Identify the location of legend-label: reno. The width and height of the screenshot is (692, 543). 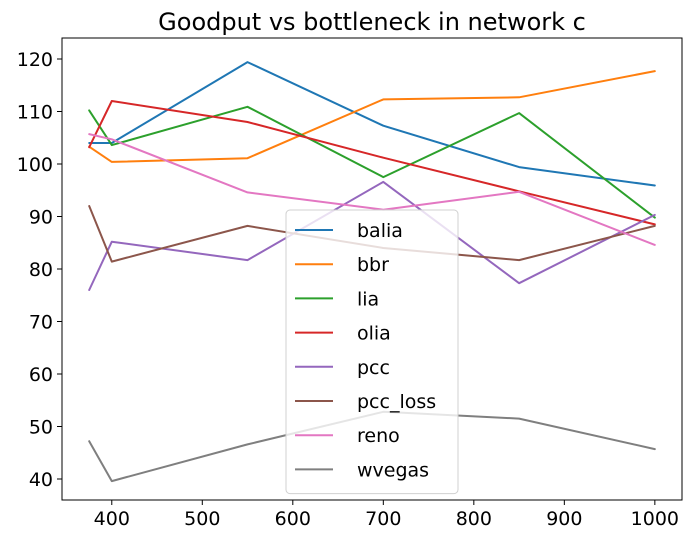
(378, 436).